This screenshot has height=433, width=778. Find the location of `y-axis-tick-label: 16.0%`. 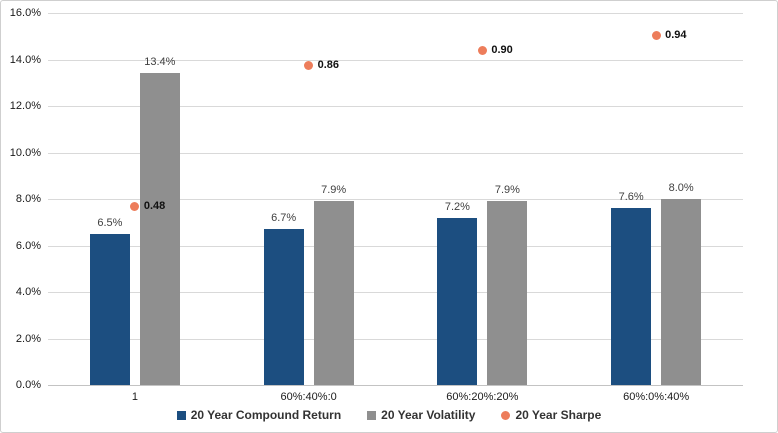

y-axis-tick-label: 16.0% is located at coordinates (25, 13).